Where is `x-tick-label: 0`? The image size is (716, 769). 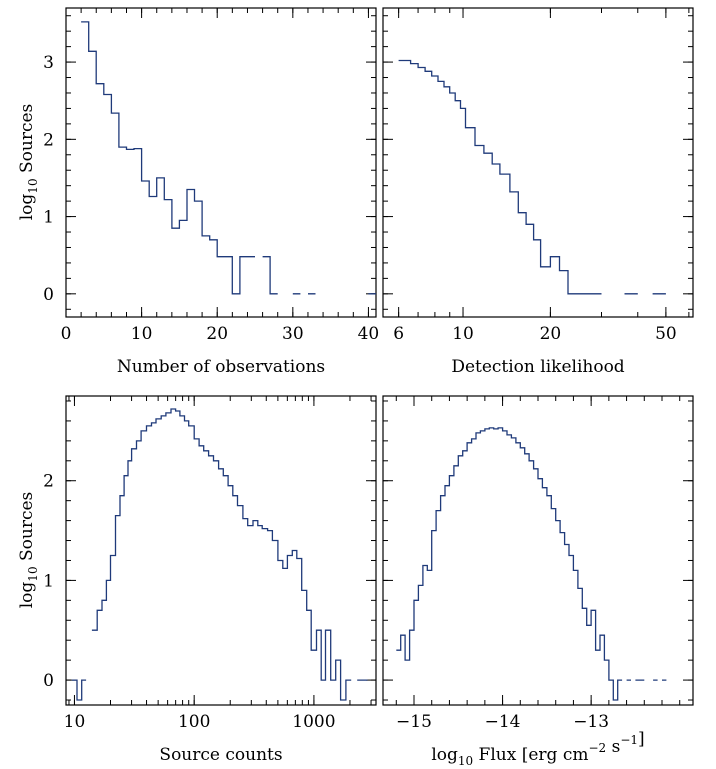
x-tick-label: 0 is located at coordinates (66, 334).